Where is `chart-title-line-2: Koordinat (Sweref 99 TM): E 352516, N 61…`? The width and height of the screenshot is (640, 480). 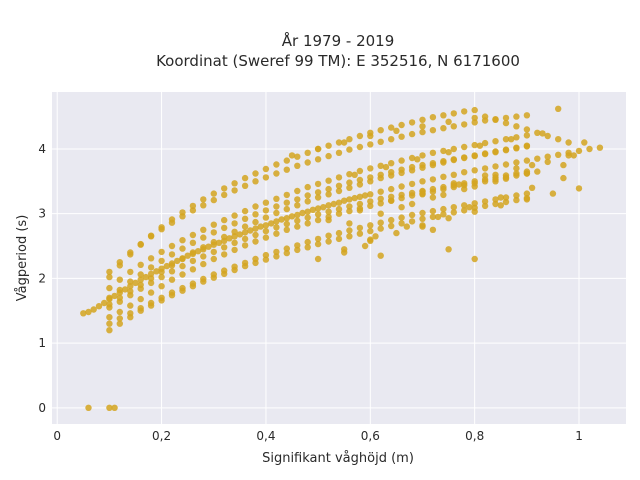 chart-title-line-2: Koordinat (Sweref 99 TM): E 352516, N 61… is located at coordinates (338, 61).